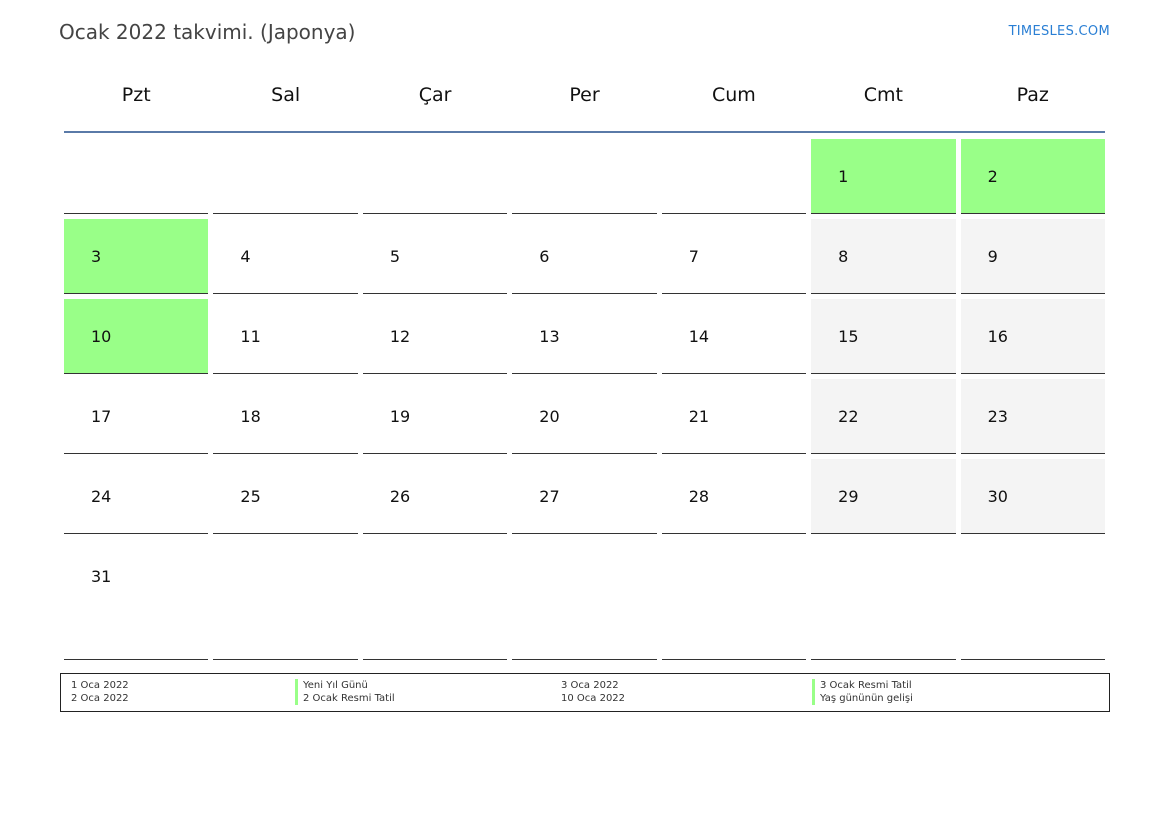  What do you see at coordinates (101, 336) in the screenshot?
I see `day-number: 10` at bounding box center [101, 336].